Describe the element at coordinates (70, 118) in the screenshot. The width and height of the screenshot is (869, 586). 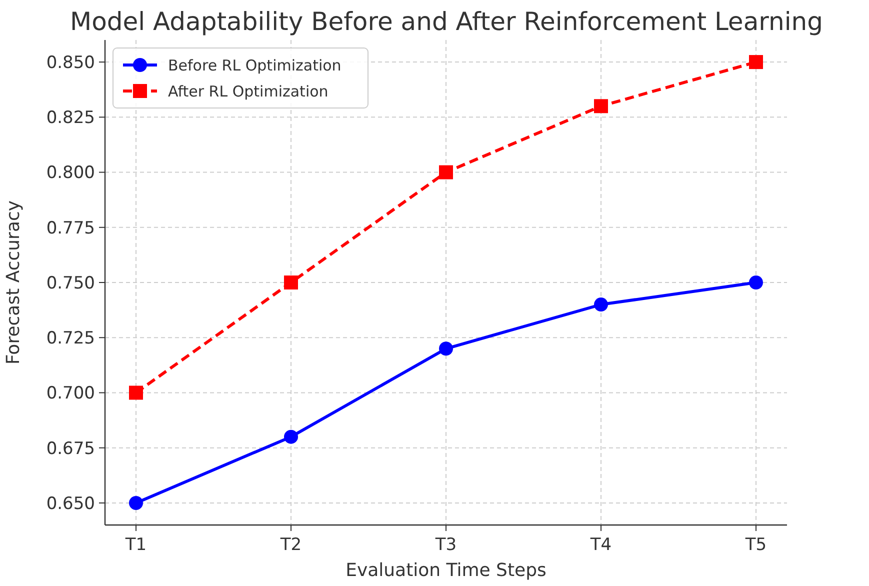
I see `y-tick-label: 0.825` at that location.